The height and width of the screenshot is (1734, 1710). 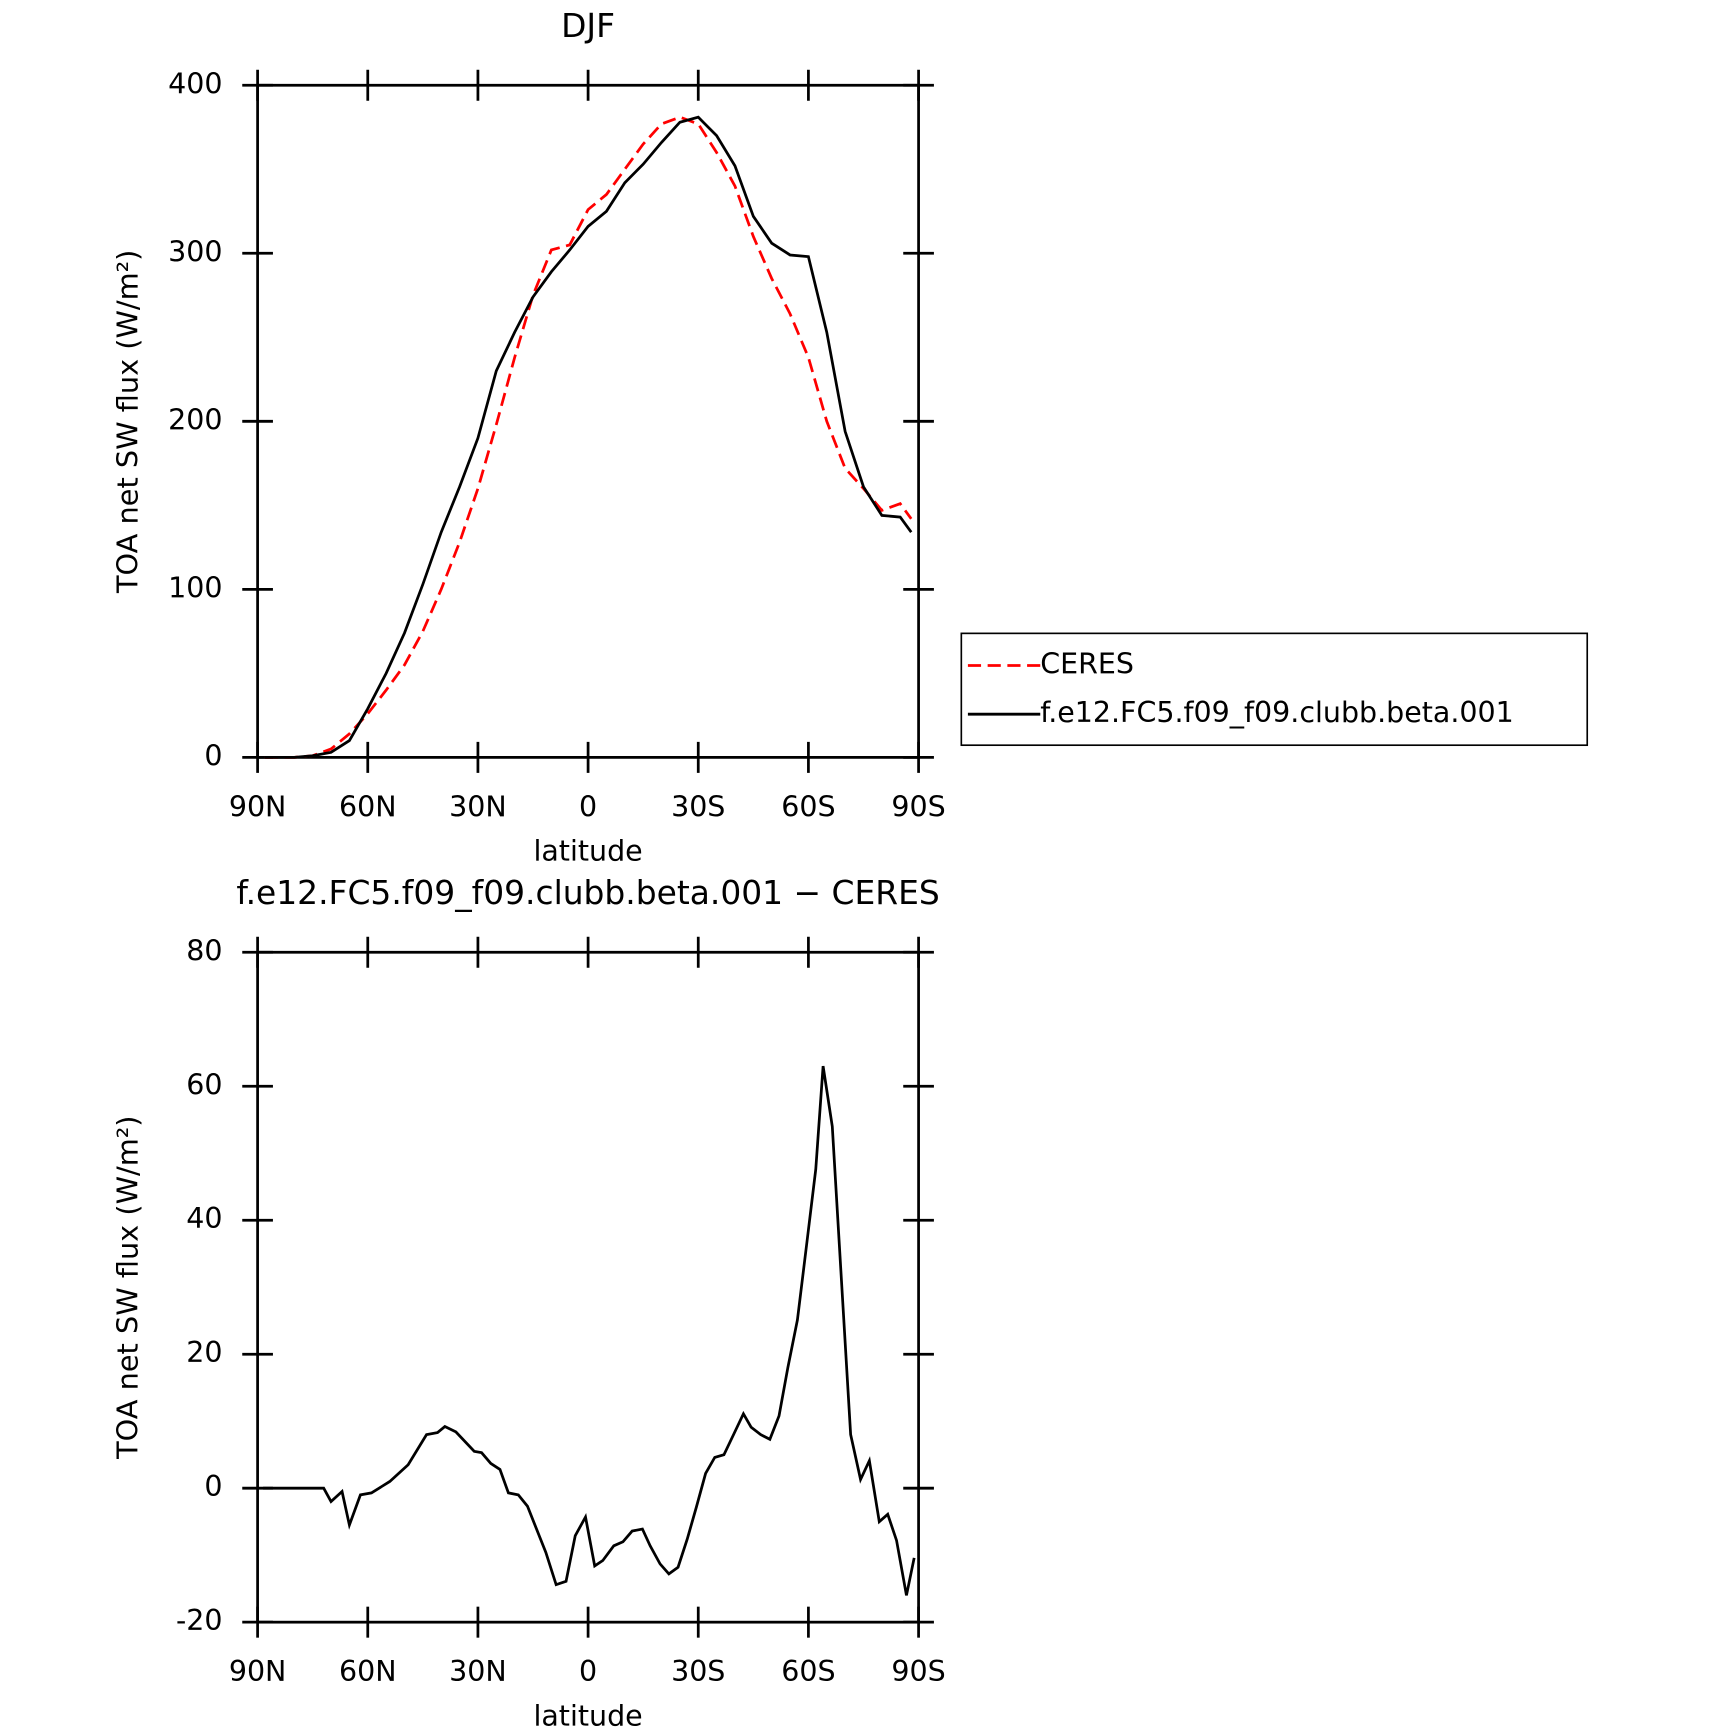 What do you see at coordinates (204, 1084) in the screenshot?
I see `y-tick-label: 60` at bounding box center [204, 1084].